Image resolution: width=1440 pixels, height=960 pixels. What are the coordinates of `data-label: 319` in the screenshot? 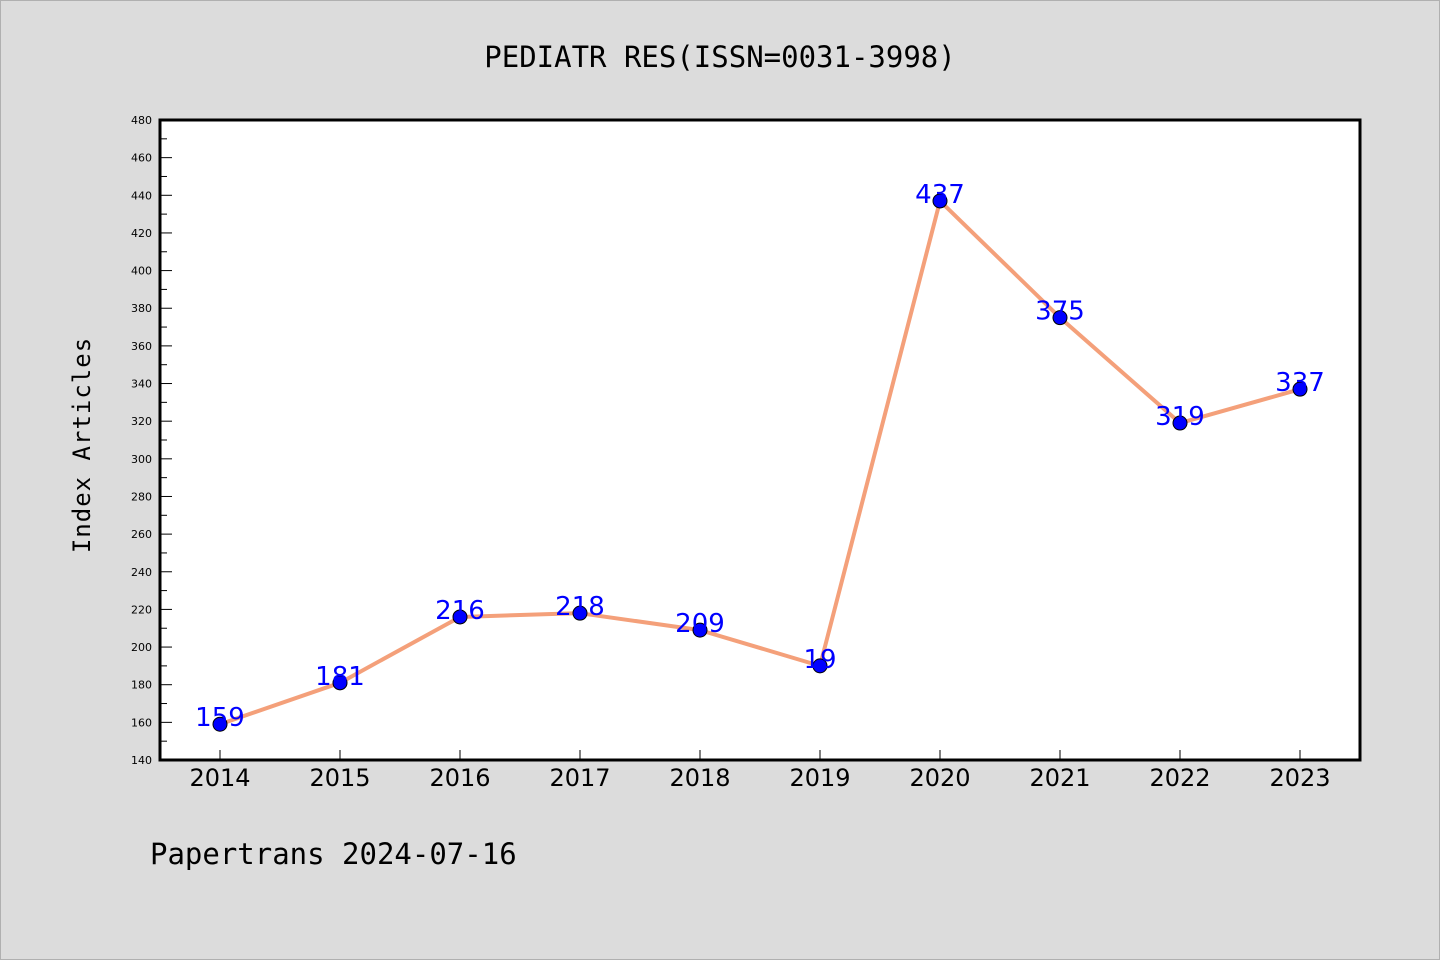 It's located at (1180, 417).